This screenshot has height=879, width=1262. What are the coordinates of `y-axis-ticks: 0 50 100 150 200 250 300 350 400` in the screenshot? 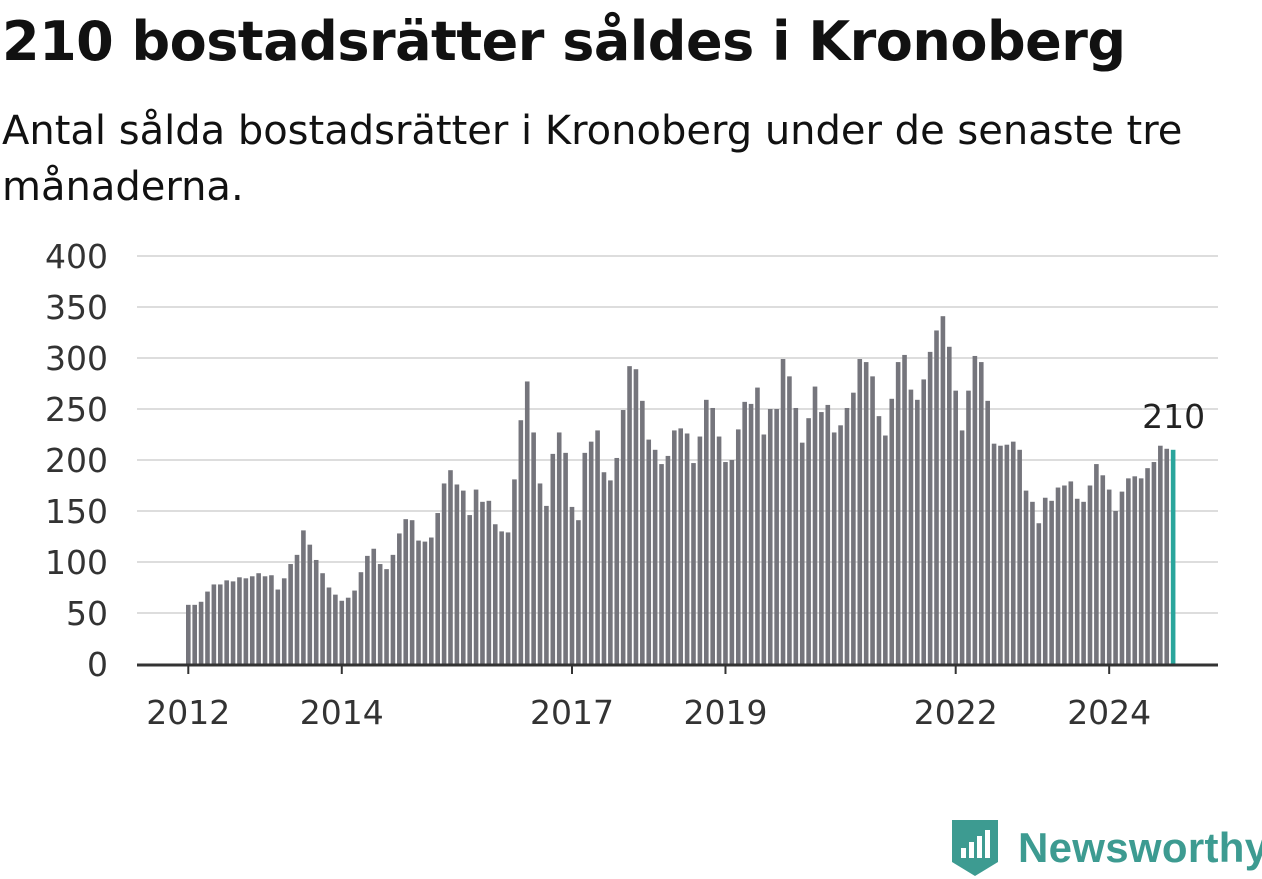 It's located at (76, 460).